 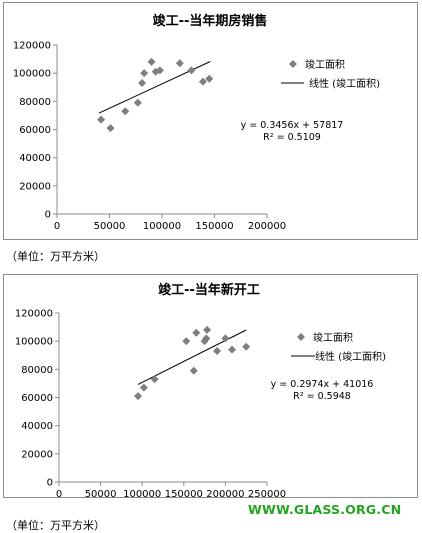 What do you see at coordinates (35, 130) in the screenshot?
I see `chart-1-y-tick-label: 60000` at bounding box center [35, 130].